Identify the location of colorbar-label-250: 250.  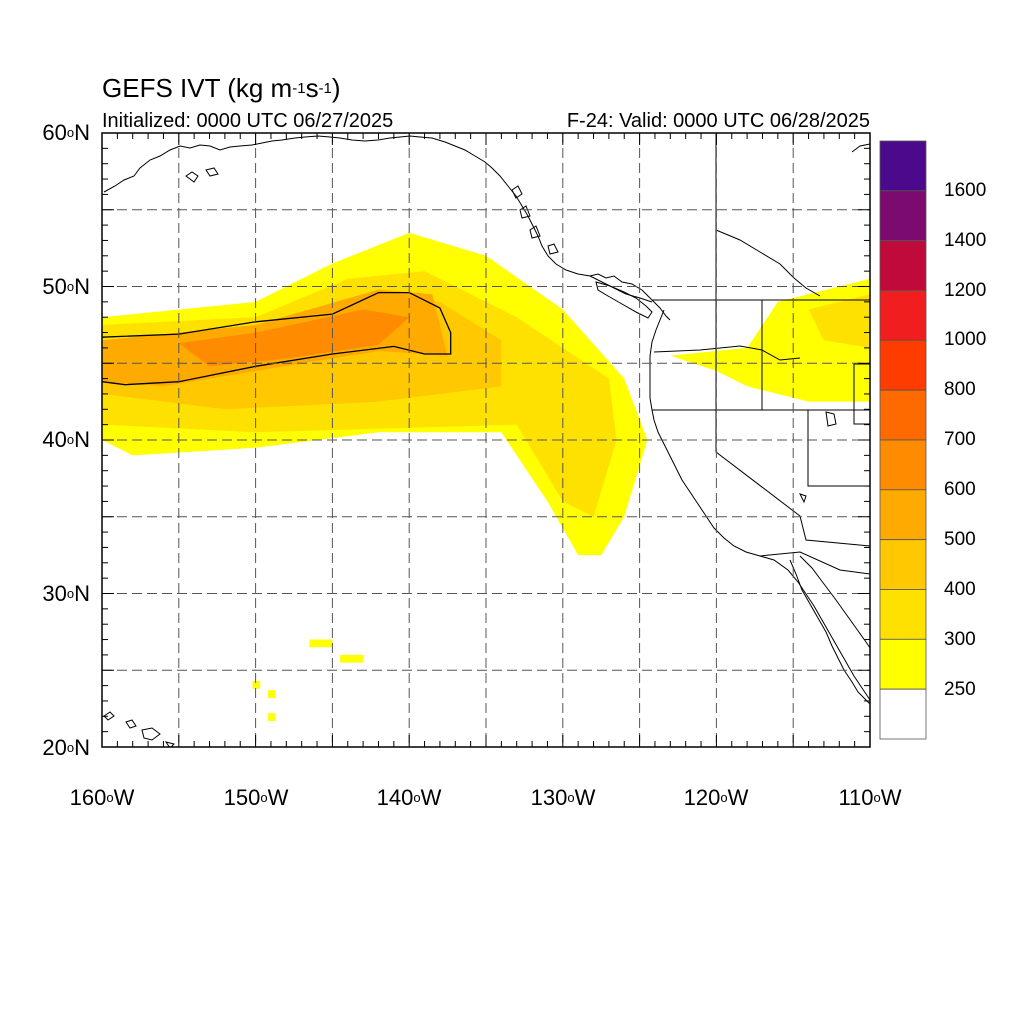
(960, 689).